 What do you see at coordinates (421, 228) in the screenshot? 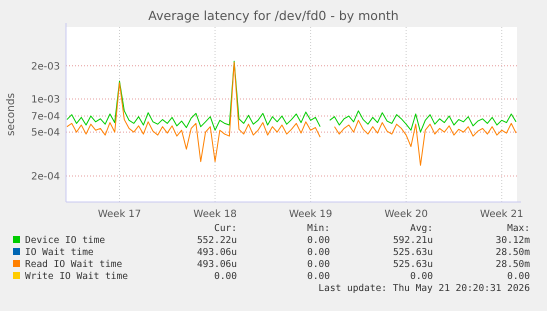
I see `text: Avg:` at bounding box center [421, 228].